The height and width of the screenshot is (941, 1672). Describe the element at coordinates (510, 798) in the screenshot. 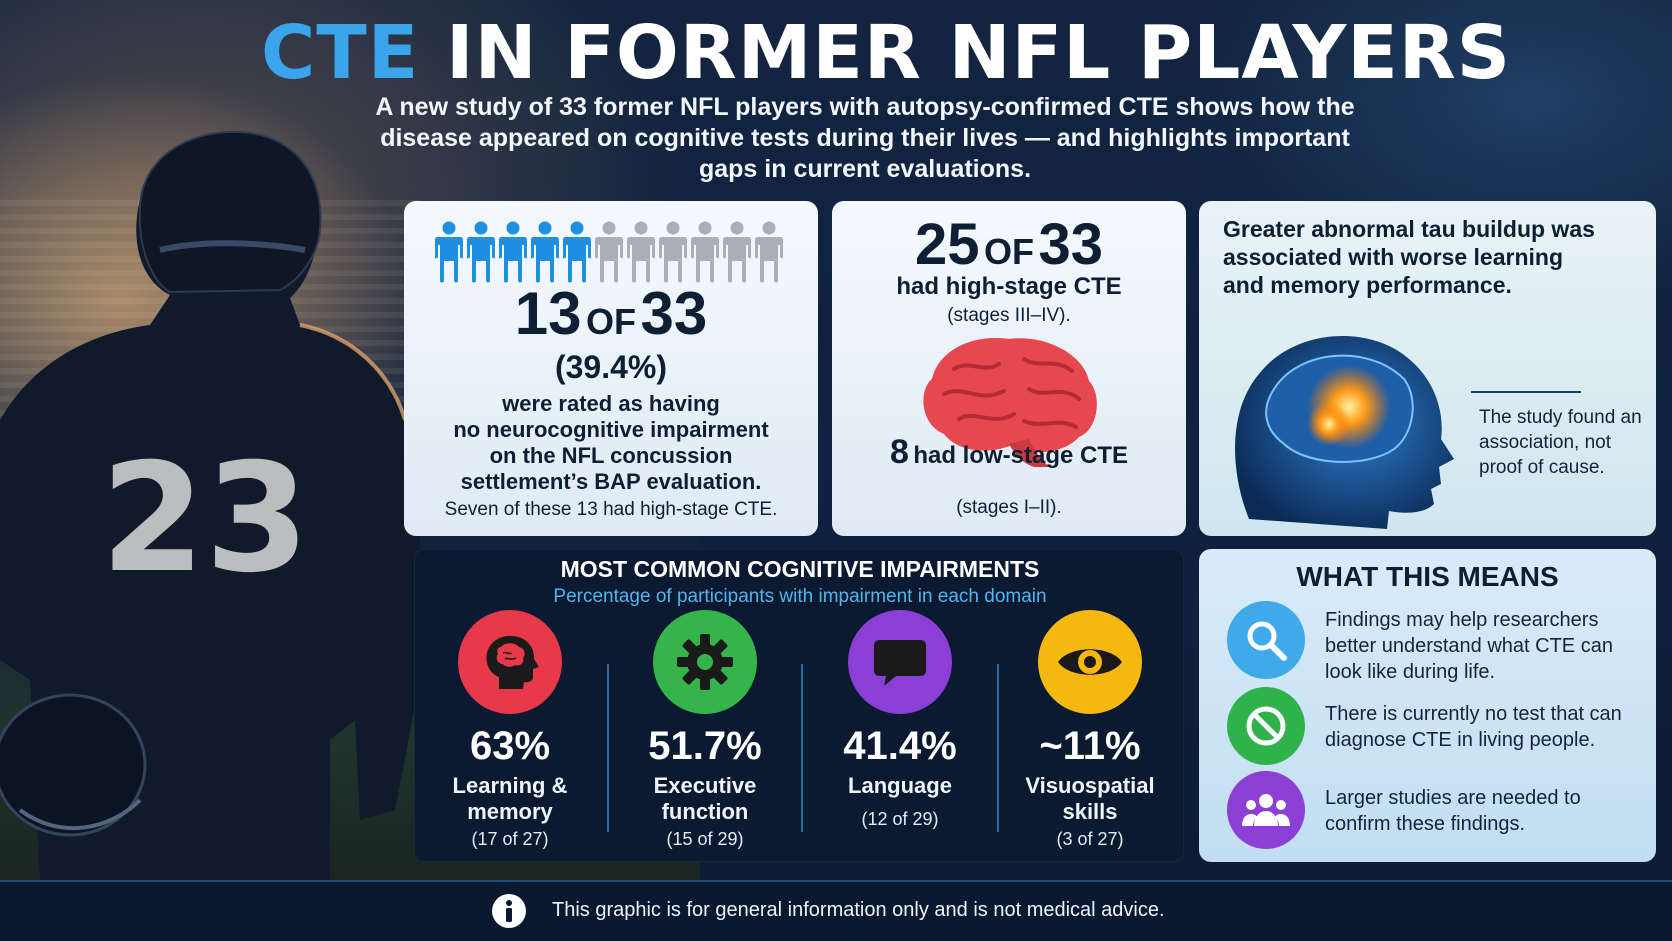

I see `domain-label: Learning & memory` at that location.